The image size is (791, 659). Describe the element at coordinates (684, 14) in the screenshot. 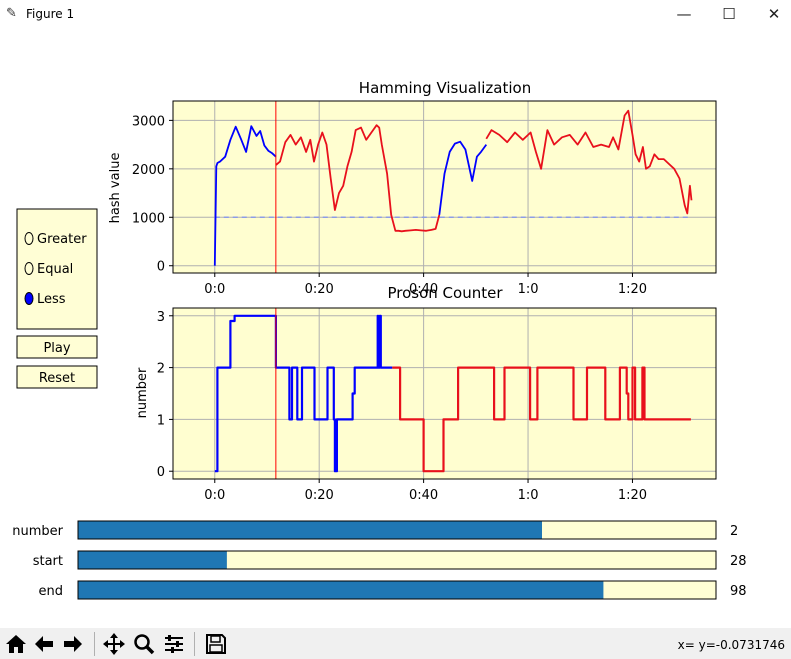

I see `minimize-icon: —` at that location.